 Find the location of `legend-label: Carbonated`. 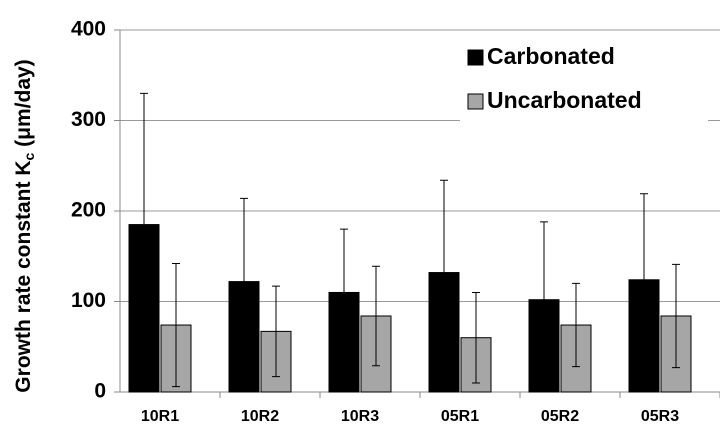

legend-label: Carbonated is located at coordinates (551, 56).